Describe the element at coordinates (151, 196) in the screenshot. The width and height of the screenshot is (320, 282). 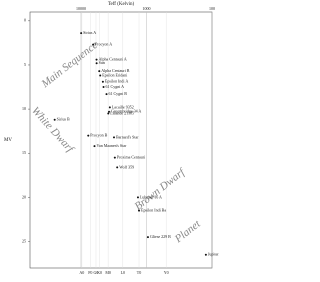
I see `star-label: Luhman 16 A` at that location.